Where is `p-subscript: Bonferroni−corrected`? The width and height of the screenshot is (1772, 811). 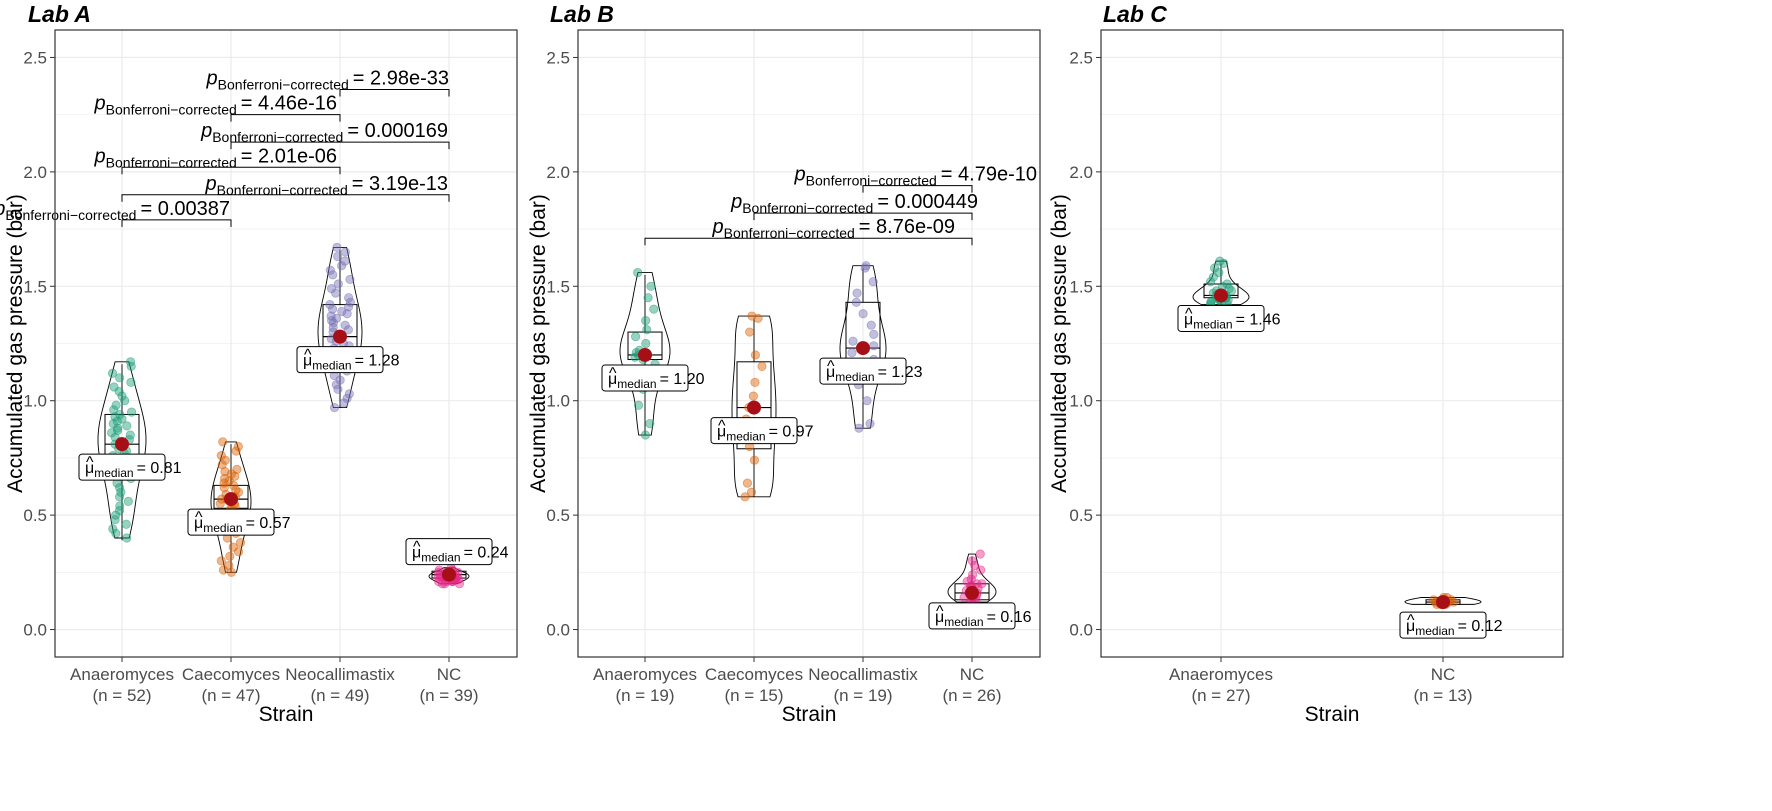
p-subscript: Bonferroni−corrected is located at coordinates (807, 208).